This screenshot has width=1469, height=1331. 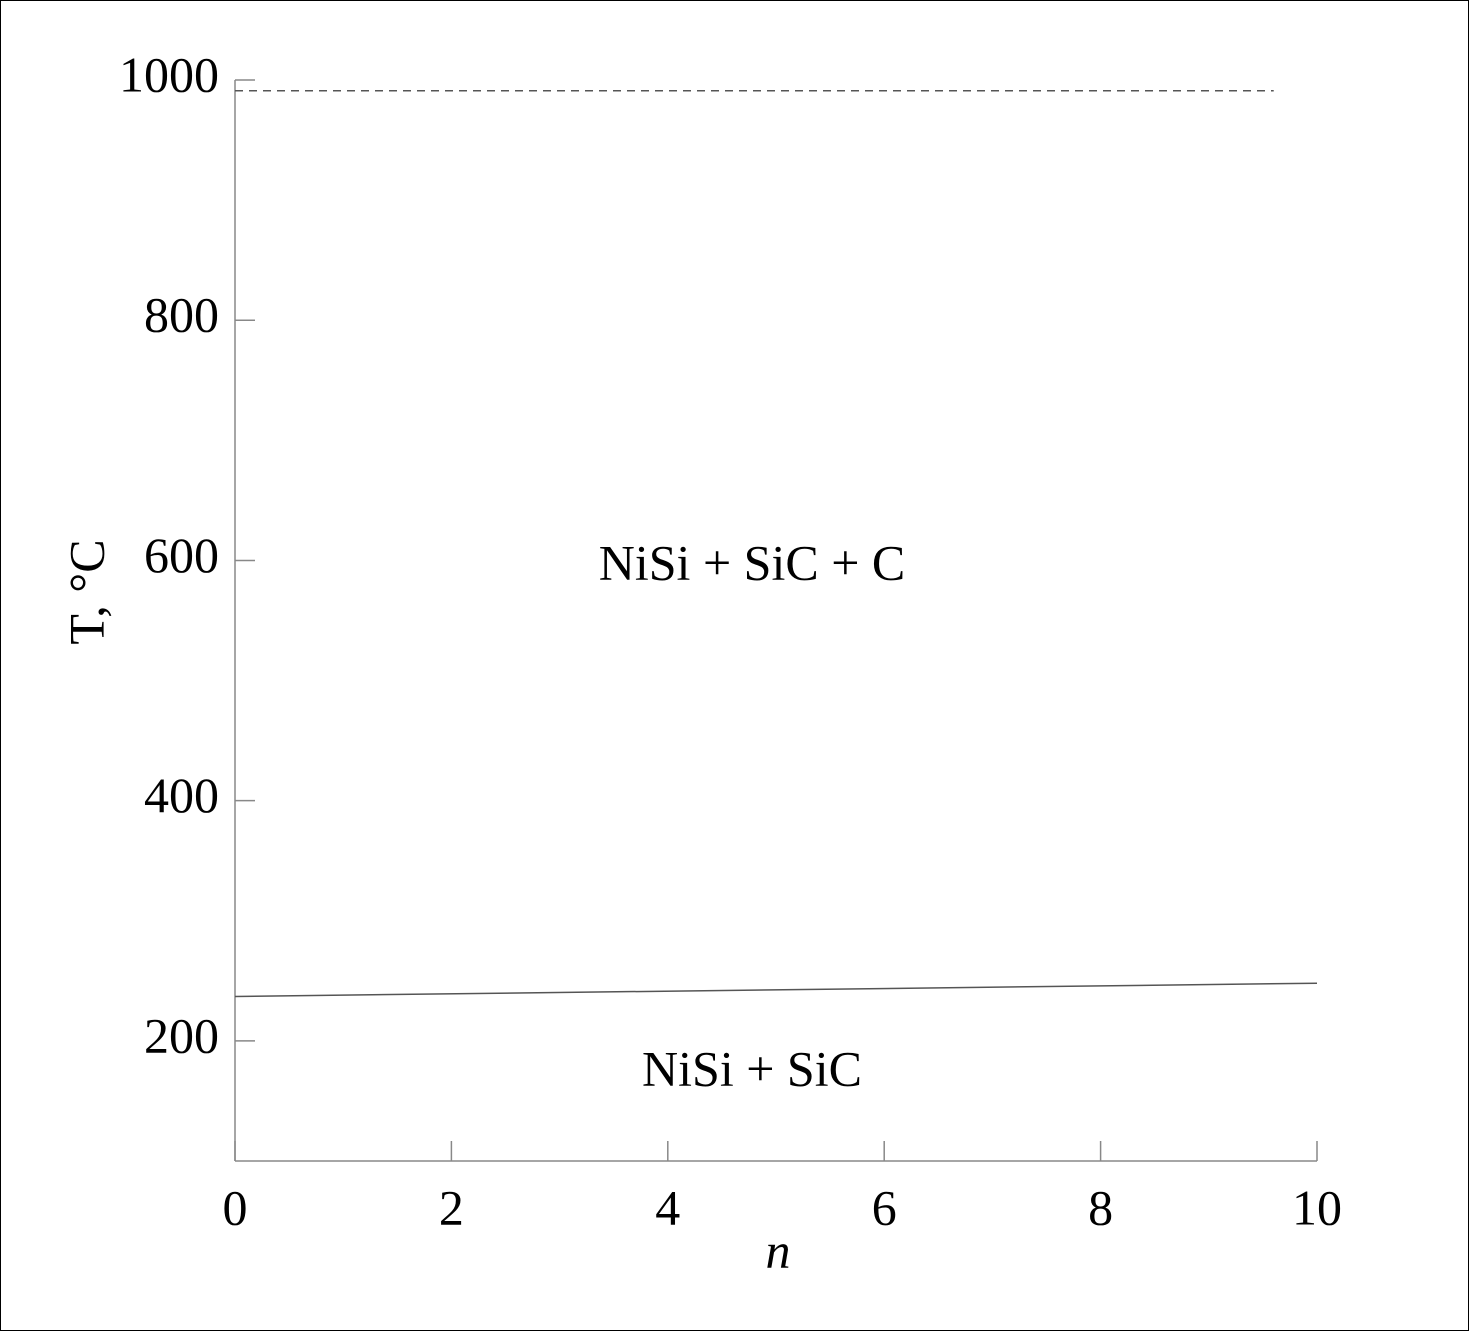 I want to click on y-axis-label: T, °C, so click(x=86, y=591).